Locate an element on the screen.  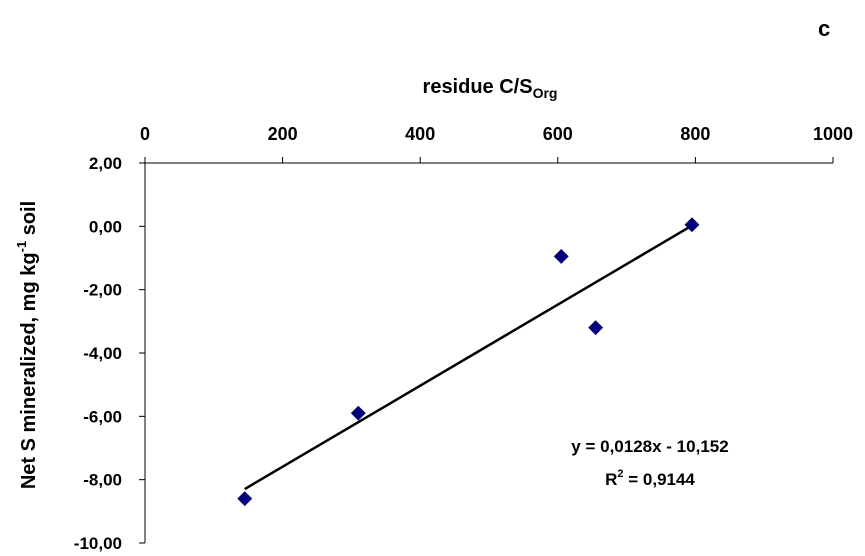
x-tick-label: 0 is located at coordinates (145, 134).